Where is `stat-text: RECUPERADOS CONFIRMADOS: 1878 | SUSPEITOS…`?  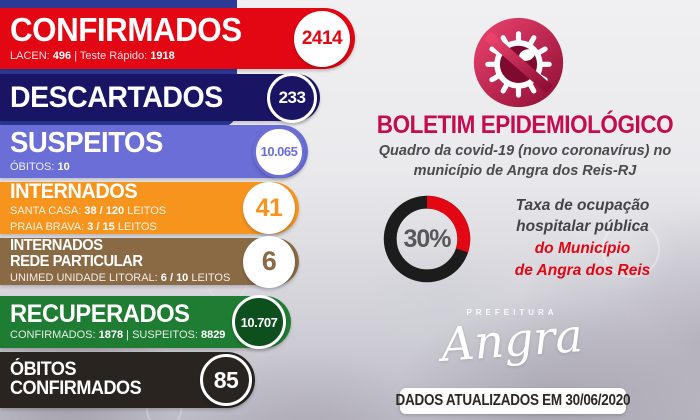 stat-text: RECUPERADOS CONFIRMADOS: 1878 | SUSPEITOS… is located at coordinates (117, 322).